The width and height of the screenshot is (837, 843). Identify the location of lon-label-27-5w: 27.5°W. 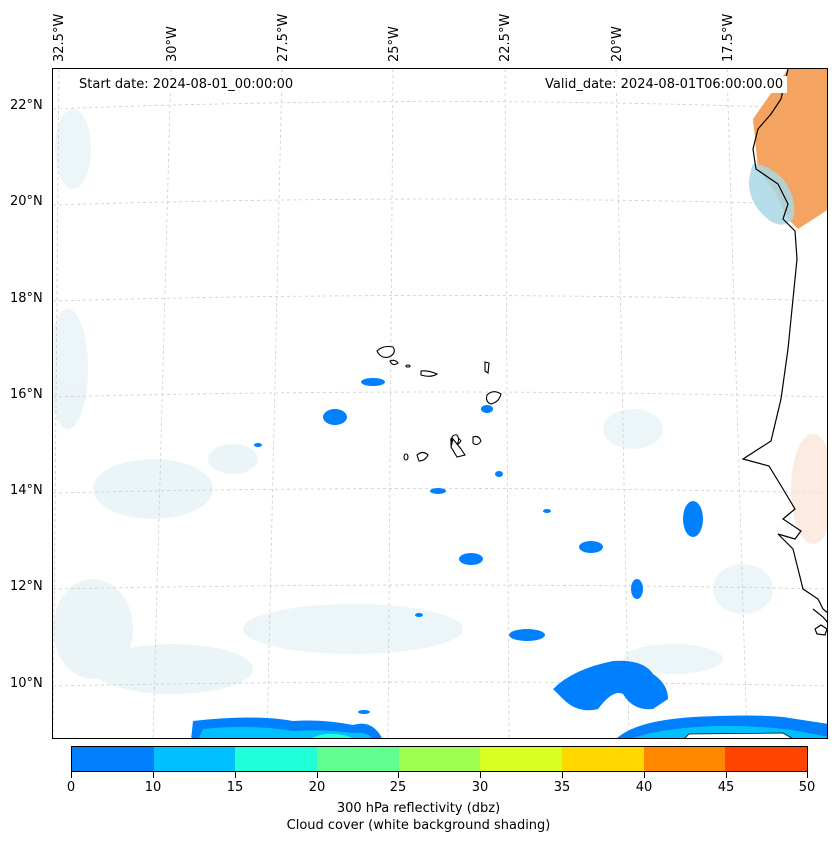
(283, 37).